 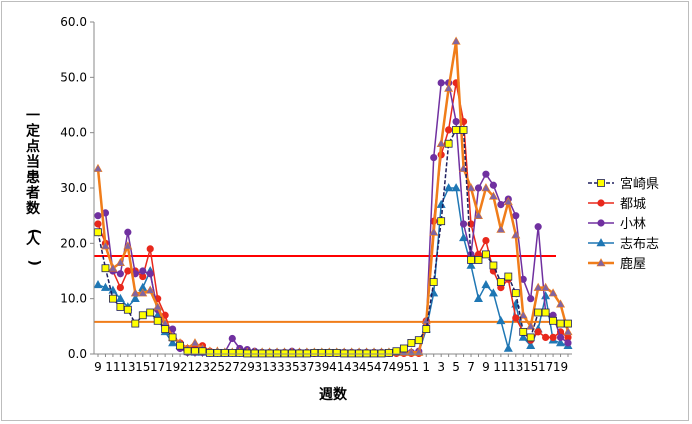 What do you see at coordinates (232, 367) in the screenshot?
I see `x-tick-label: 27` at bounding box center [232, 367].